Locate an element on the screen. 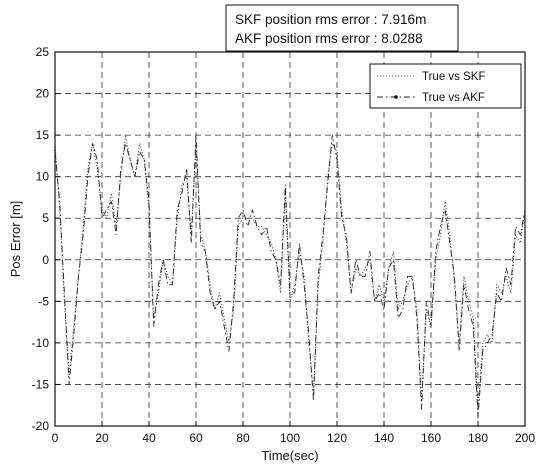 The height and width of the screenshot is (466, 538). y-axis-label: Pos Error [m] is located at coordinates (15, 239).